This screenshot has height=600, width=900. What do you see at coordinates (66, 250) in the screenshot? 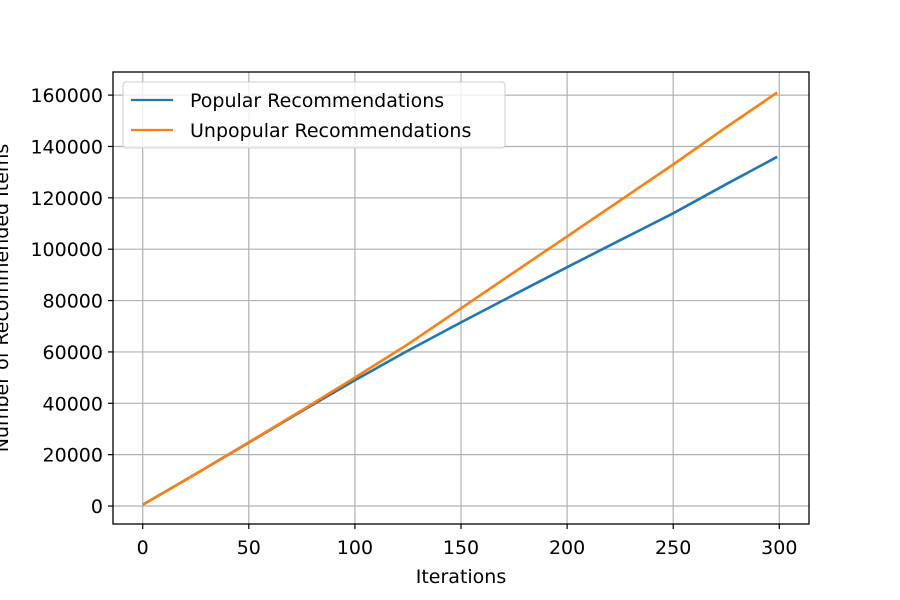
I see `y-tick-label: 100000` at bounding box center [66, 250].